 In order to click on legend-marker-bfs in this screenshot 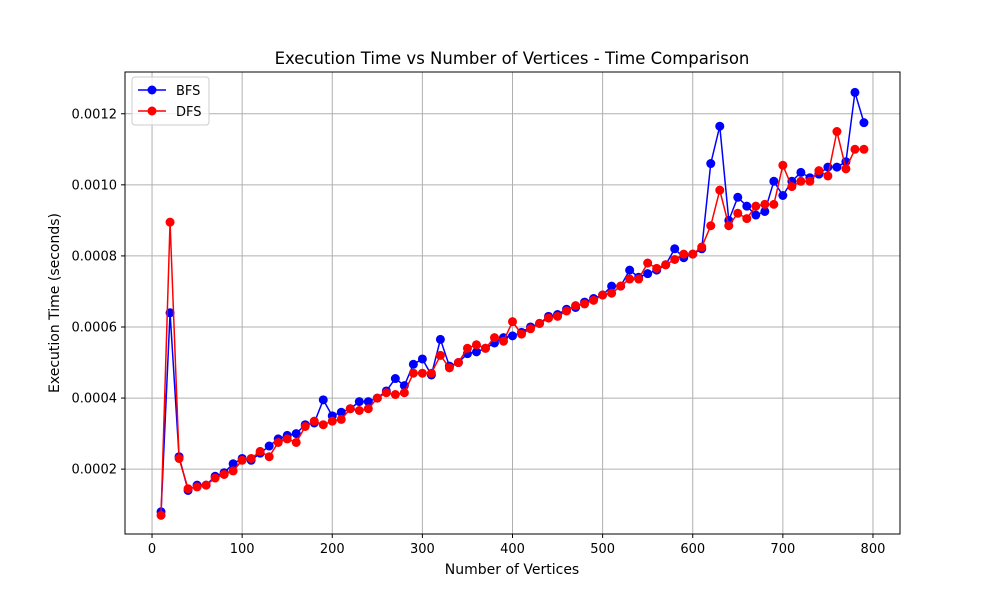, I will do `click(152, 90)`.